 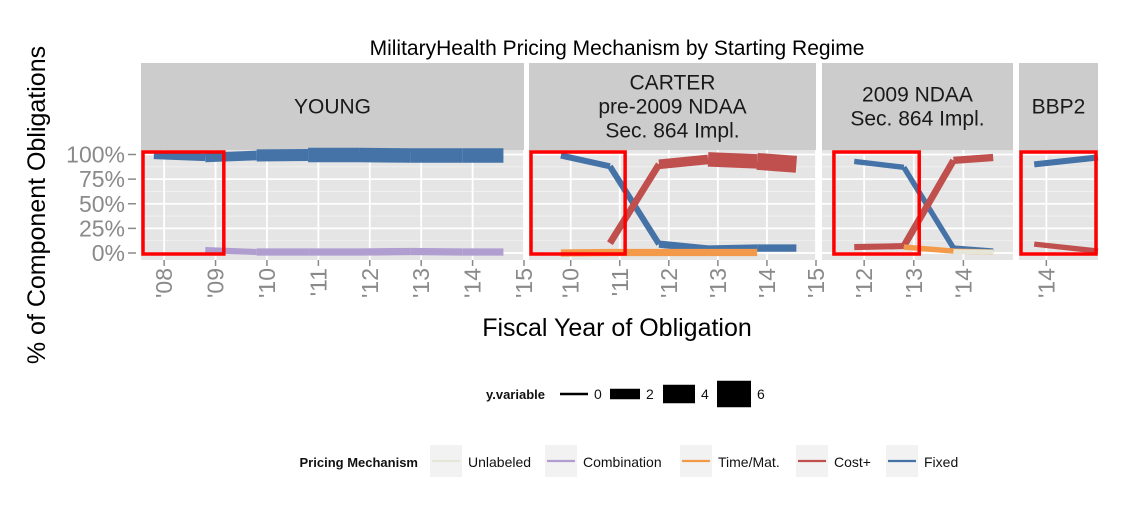 I want to click on facet-strip-label: pre-2009 NDAA, so click(x=672, y=107).